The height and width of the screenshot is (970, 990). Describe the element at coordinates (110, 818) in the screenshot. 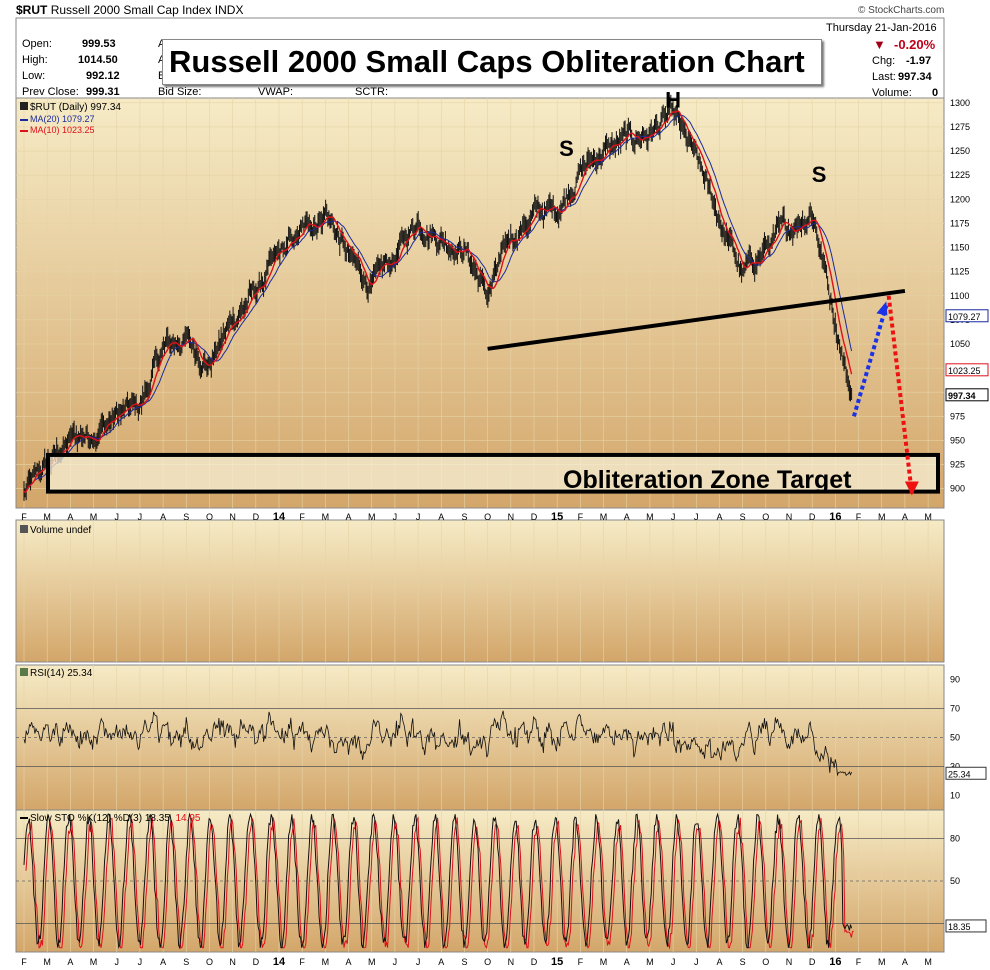

I see `sto-legend: Slow STO %K(12) %D(3) 18.35, 14.95` at that location.